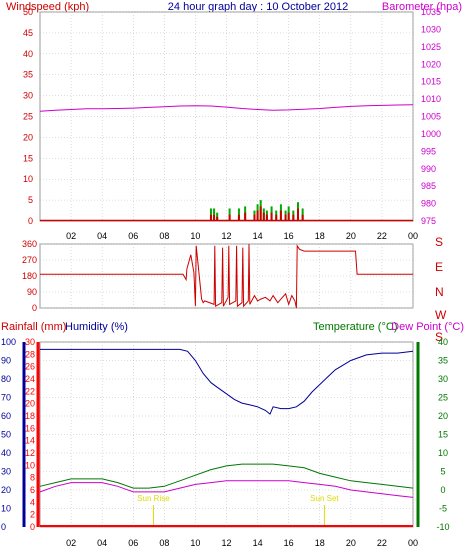 This screenshot has width=466, height=555. I want to click on direction-y-tick: 180, so click(29, 276).